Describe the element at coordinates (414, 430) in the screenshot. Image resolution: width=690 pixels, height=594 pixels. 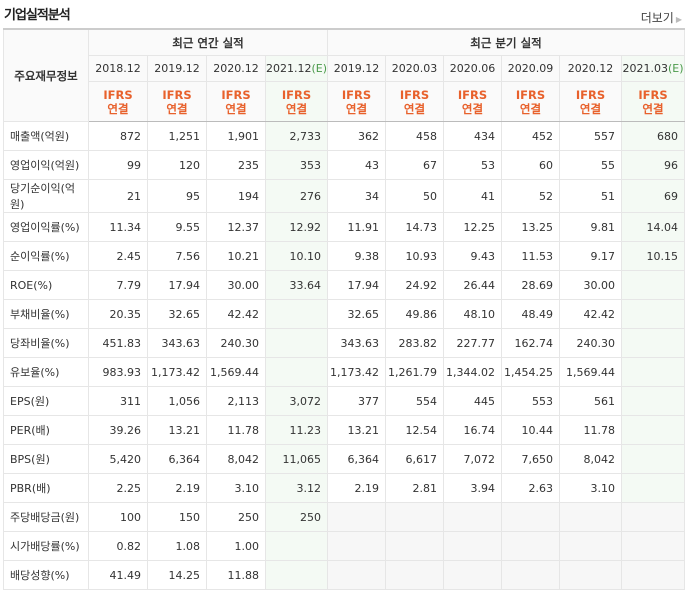
I see `value-cell: 12.54` at that location.